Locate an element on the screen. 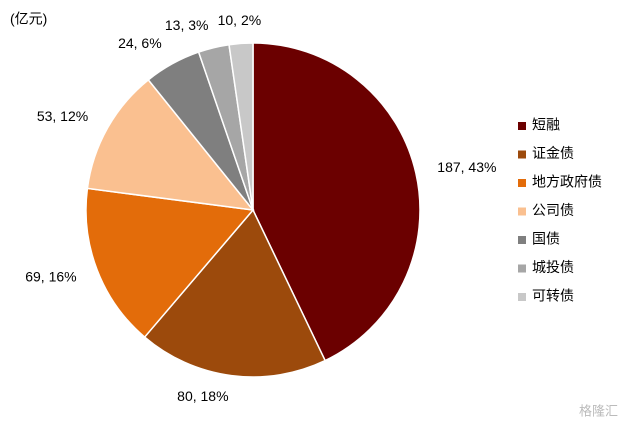 The height and width of the screenshot is (428, 628). data-label: 24, 6% is located at coordinates (140, 43).